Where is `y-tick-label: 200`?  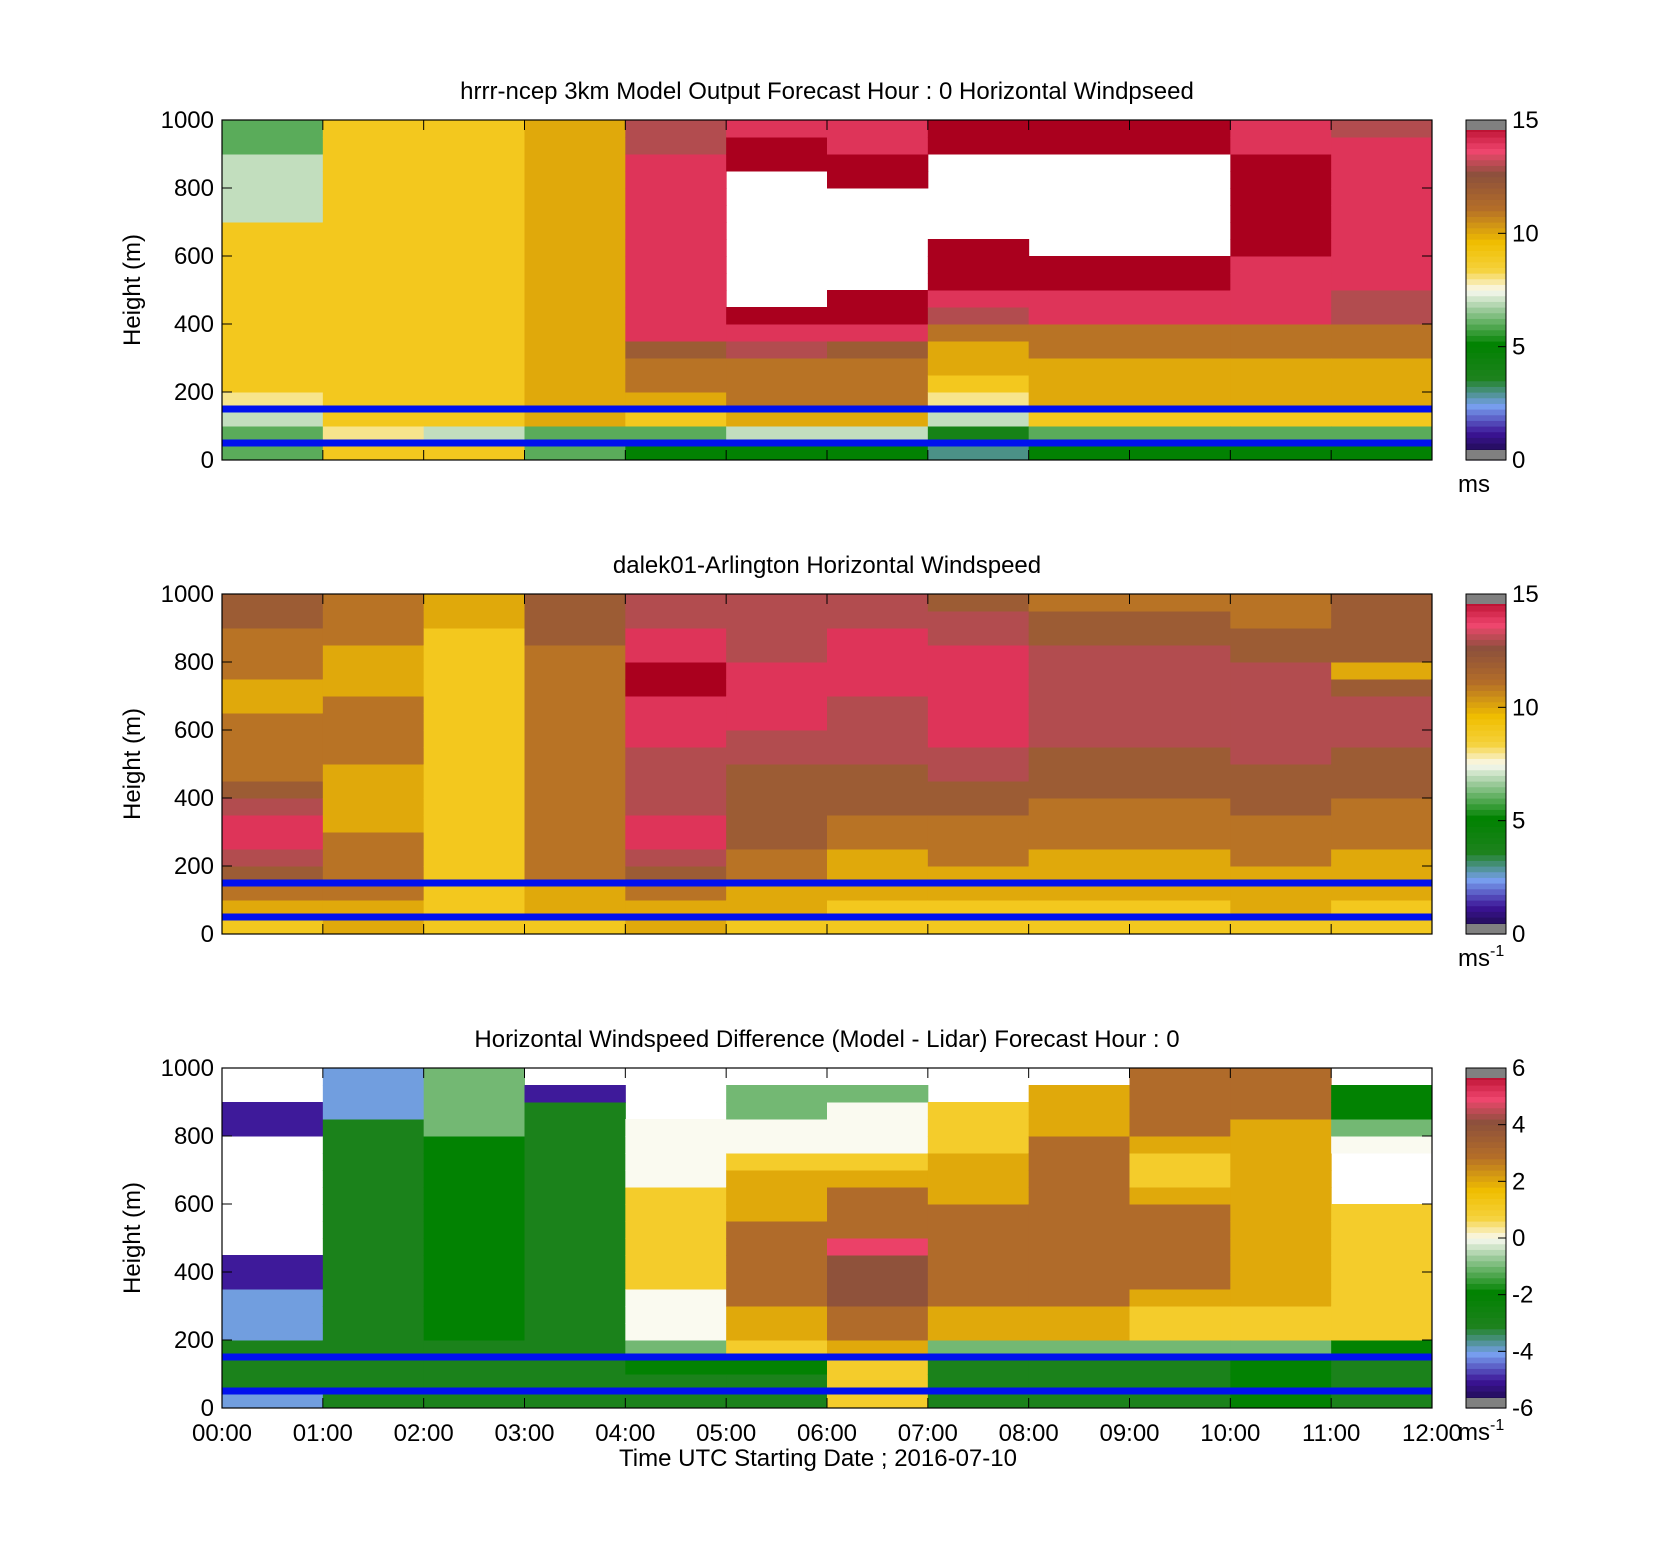 y-tick-label: 200 is located at coordinates (194, 1340).